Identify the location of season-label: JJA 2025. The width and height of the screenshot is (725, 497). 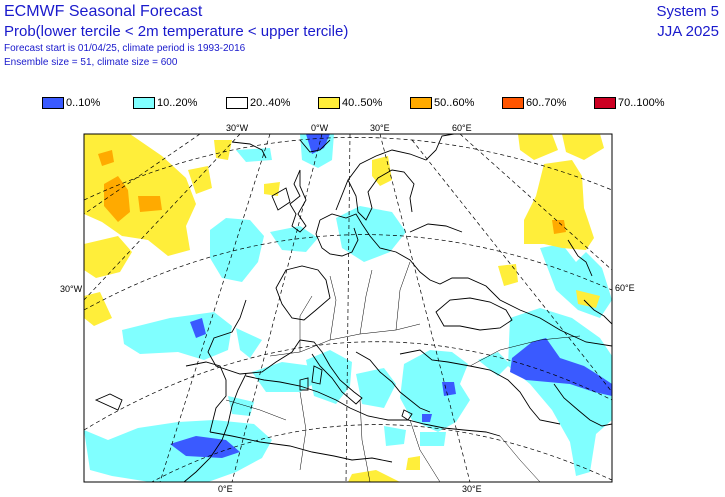
(688, 31).